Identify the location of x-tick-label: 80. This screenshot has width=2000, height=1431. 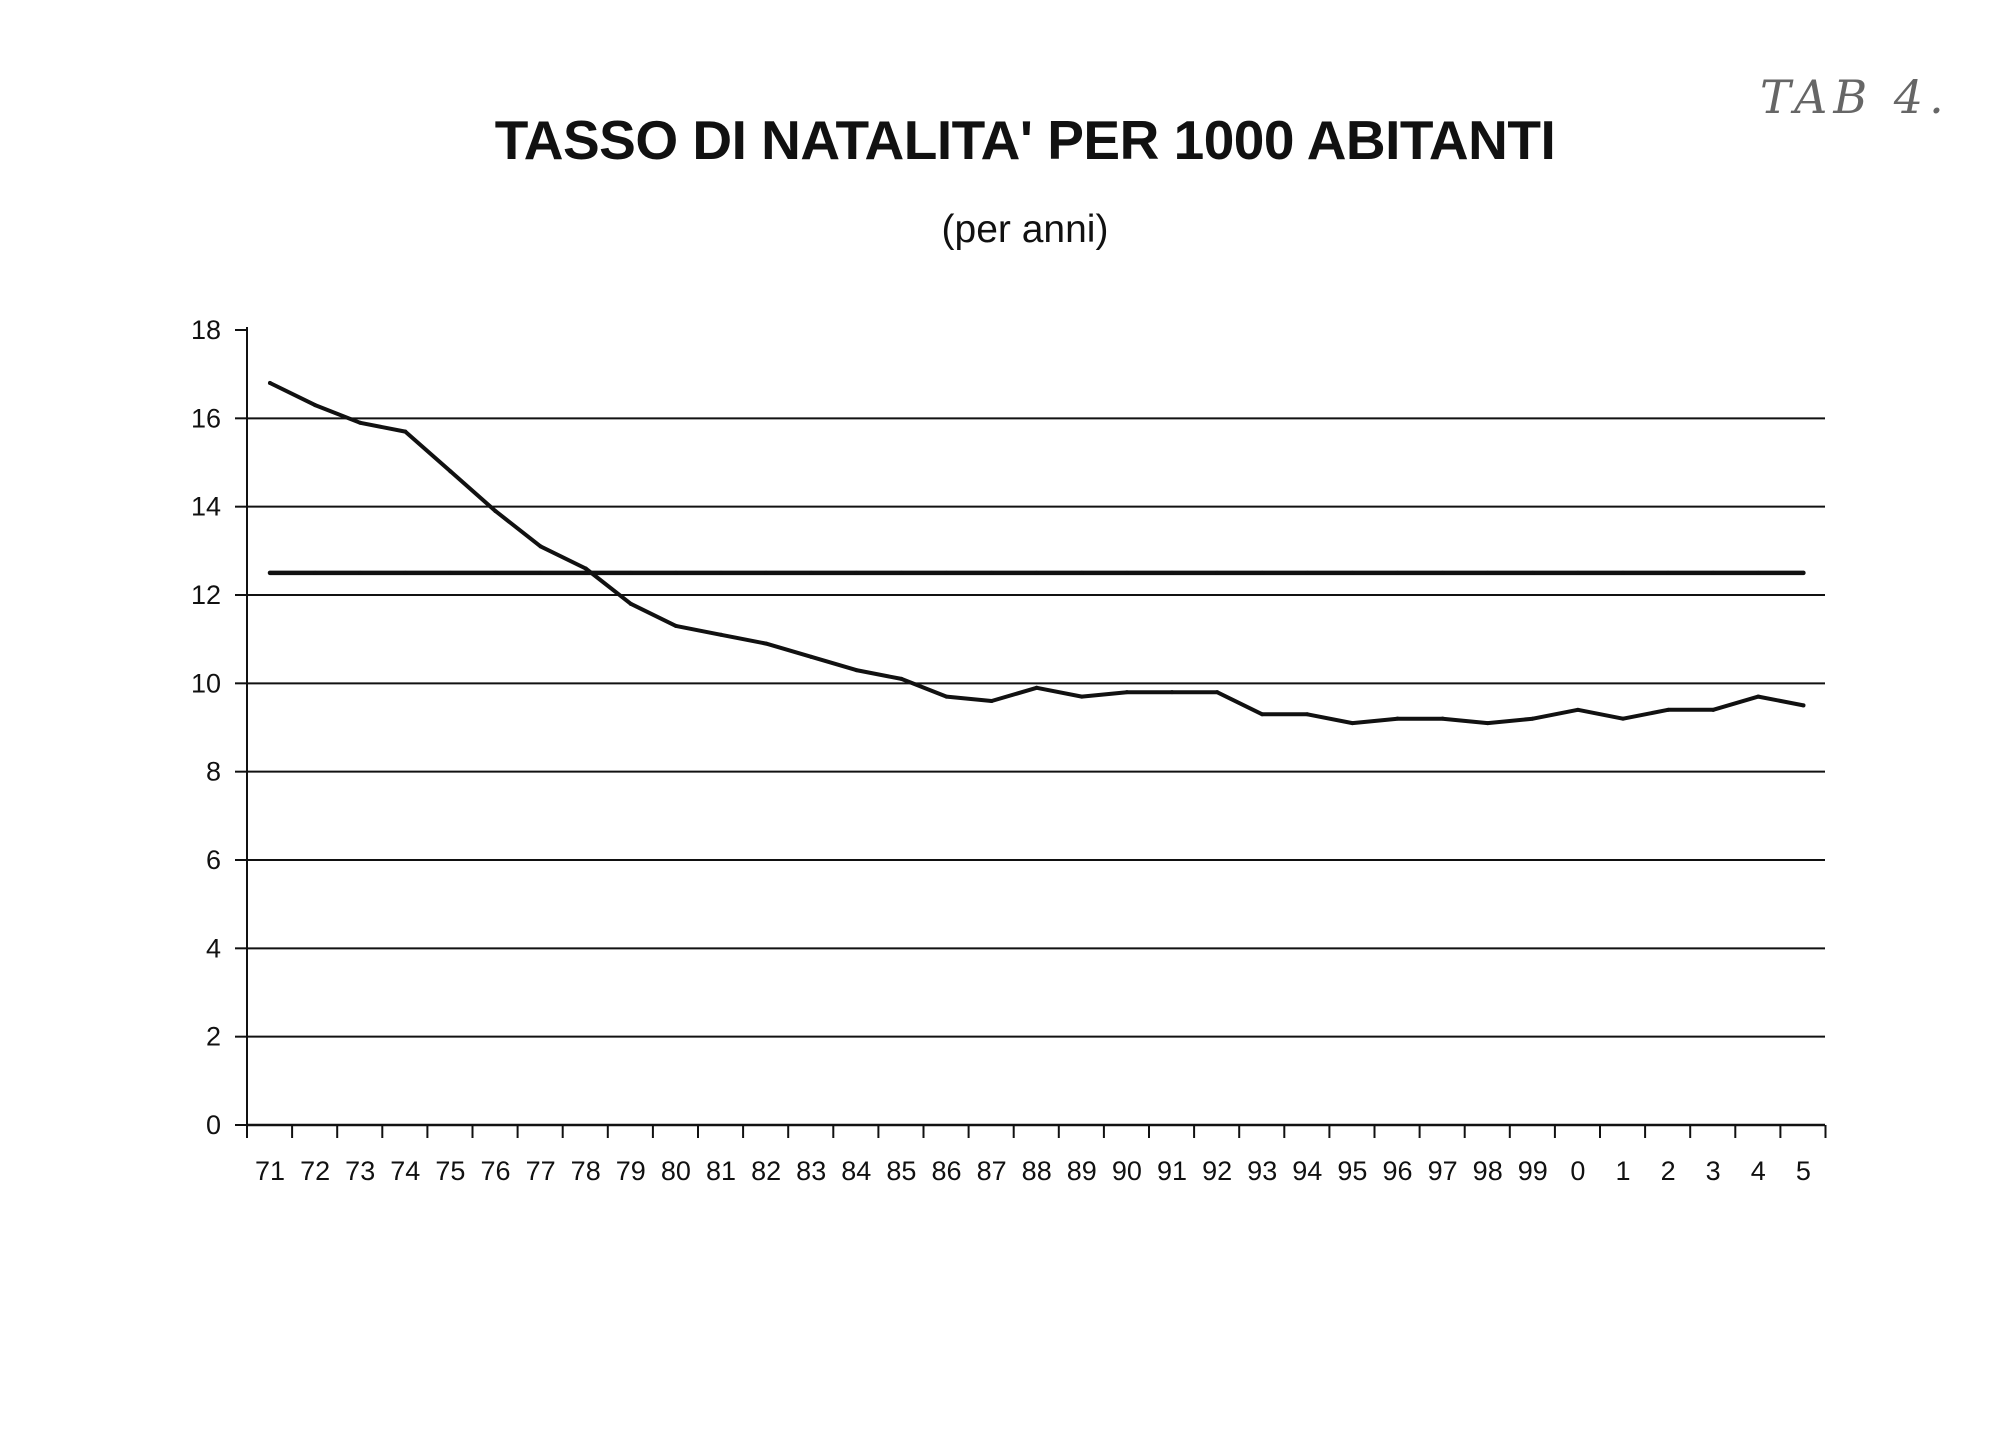
(676, 1171).